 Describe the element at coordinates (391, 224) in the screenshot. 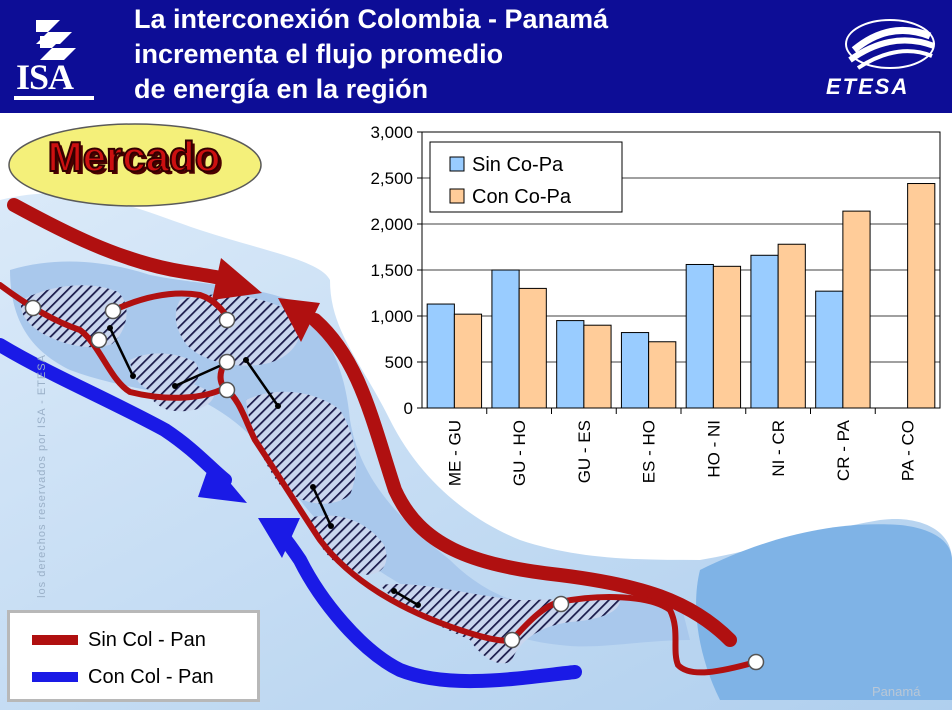

I see `y-tick-label: 2,000` at that location.